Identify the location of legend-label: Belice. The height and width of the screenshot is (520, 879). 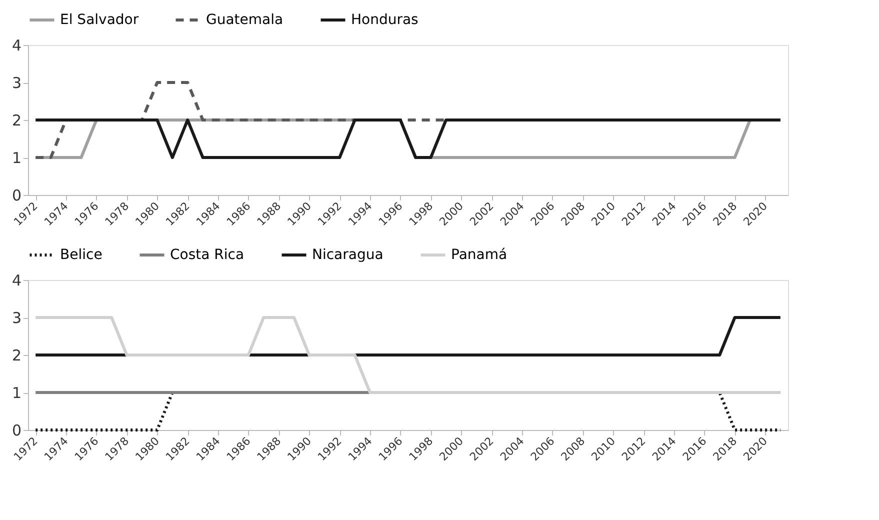
(81, 255).